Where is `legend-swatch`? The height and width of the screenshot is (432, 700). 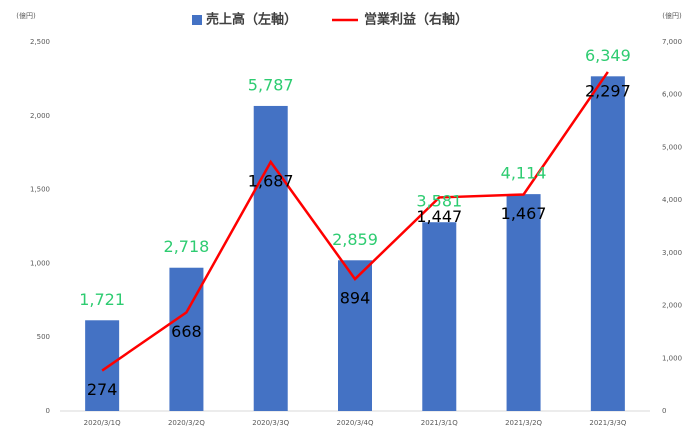
legend-swatch is located at coordinates (197, 20).